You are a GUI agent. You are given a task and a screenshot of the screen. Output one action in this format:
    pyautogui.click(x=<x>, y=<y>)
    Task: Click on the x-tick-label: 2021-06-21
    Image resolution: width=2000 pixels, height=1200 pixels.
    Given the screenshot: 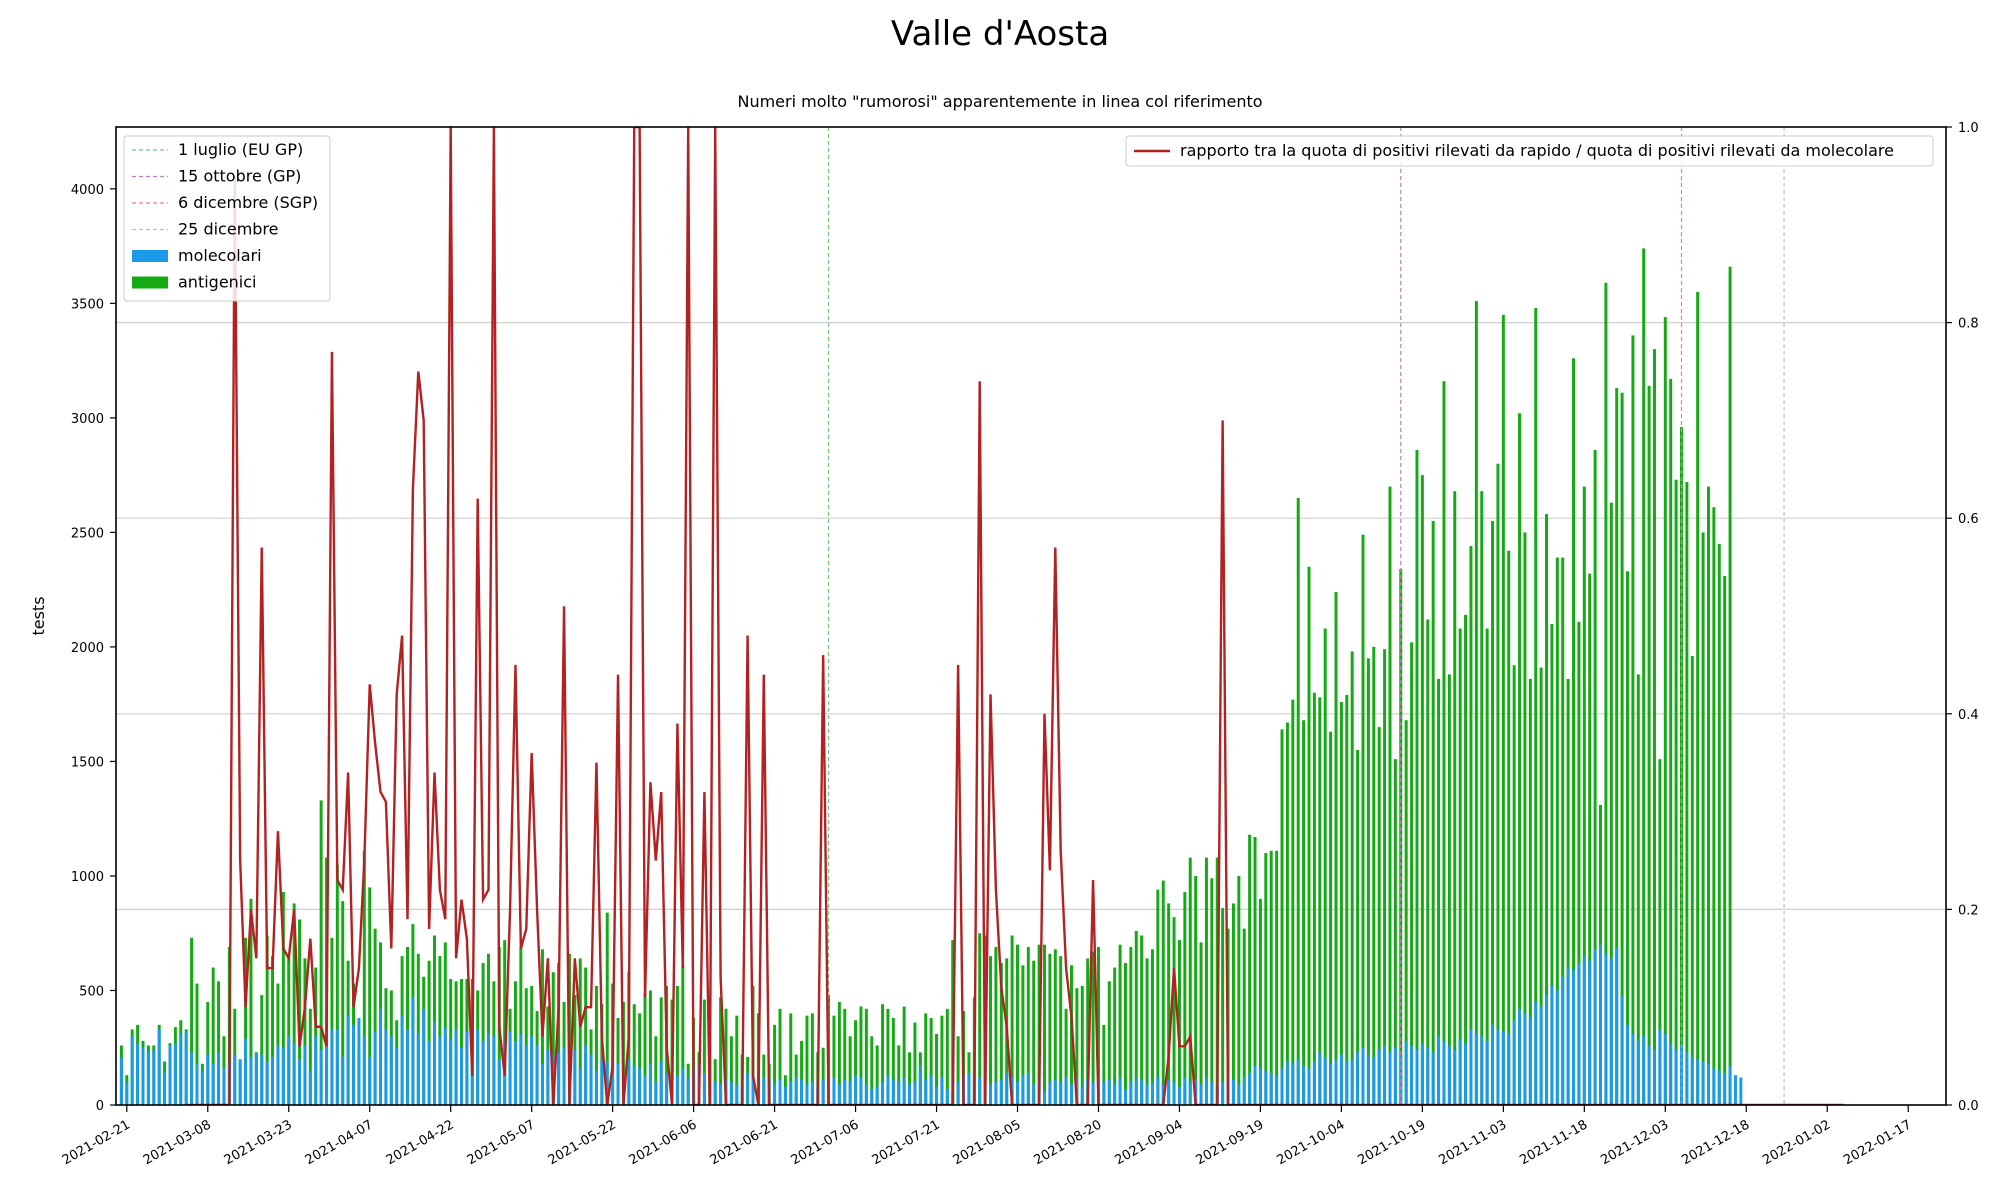 What is the action you would take?
    pyautogui.click(x=744, y=1142)
    